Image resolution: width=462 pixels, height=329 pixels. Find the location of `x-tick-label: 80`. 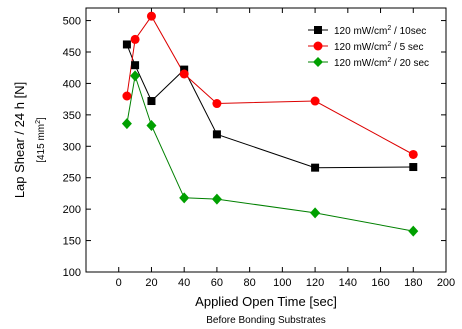

x-tick-label: 80 is located at coordinates (250, 283).